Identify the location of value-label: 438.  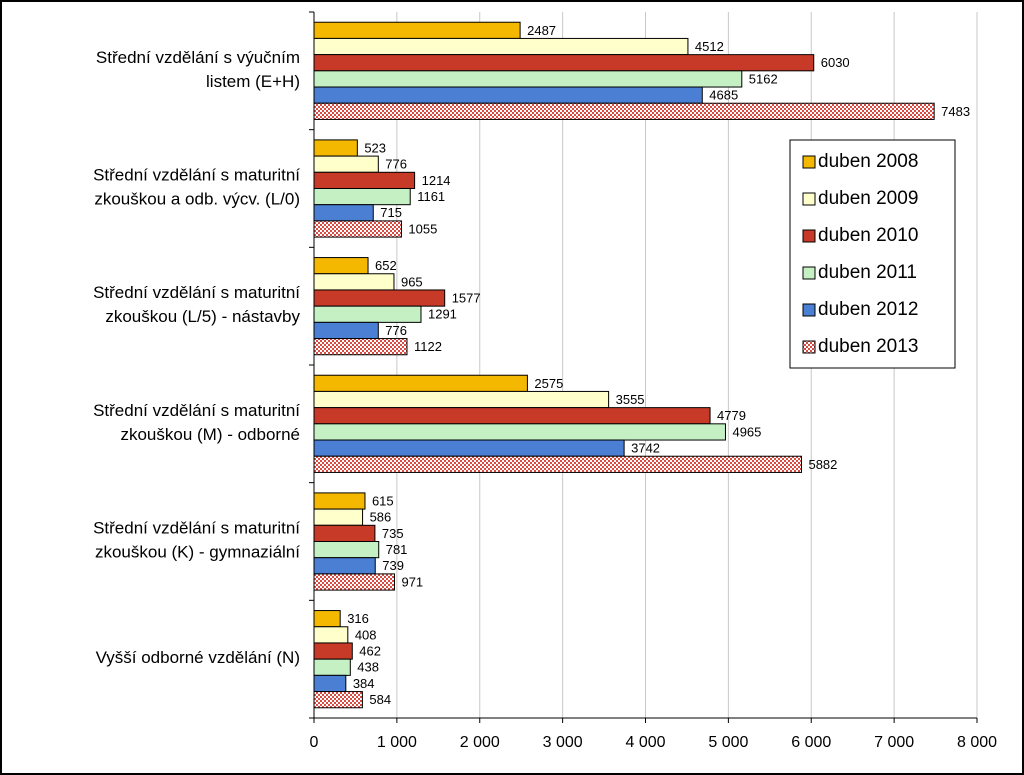
(368, 667).